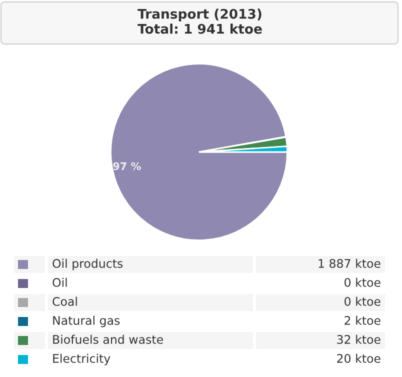  I want to click on data-label: 32 ktoe, so click(358, 339).